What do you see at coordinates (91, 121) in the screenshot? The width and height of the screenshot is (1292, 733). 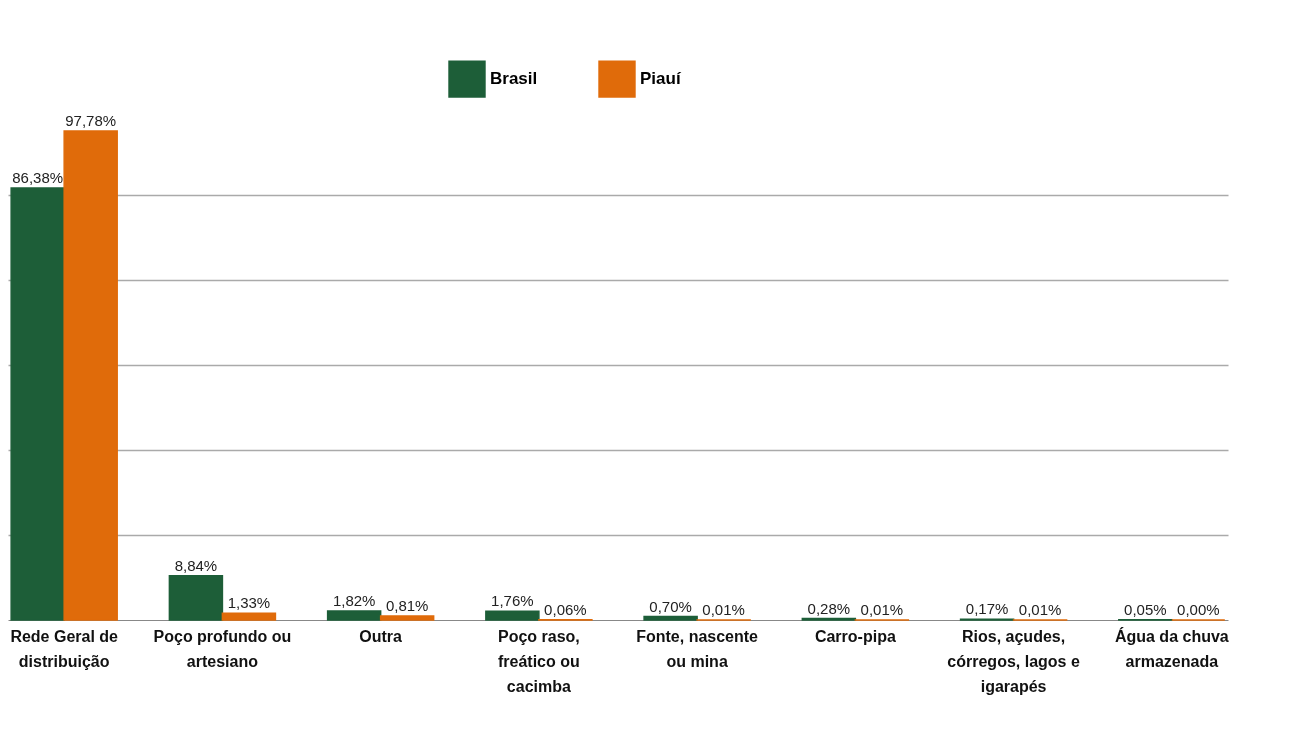 I see `data-label: 97,78%` at bounding box center [91, 121].